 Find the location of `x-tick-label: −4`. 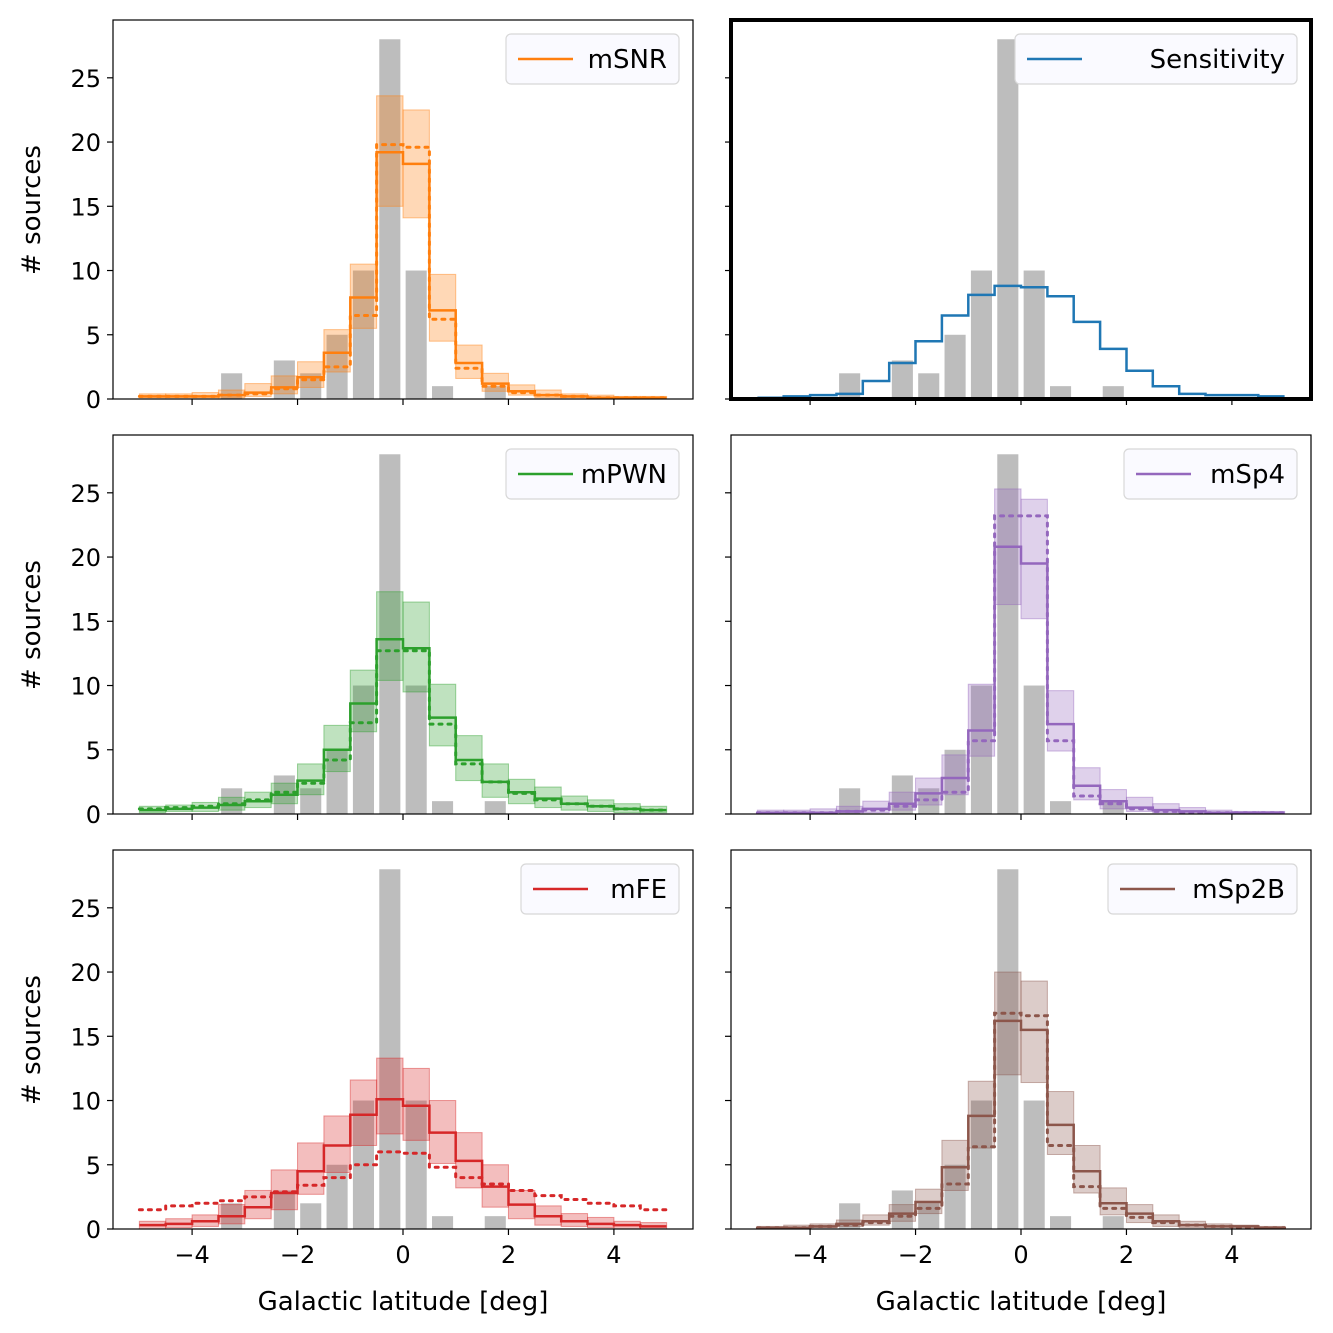

x-tick-label: −4 is located at coordinates (809, 1255).